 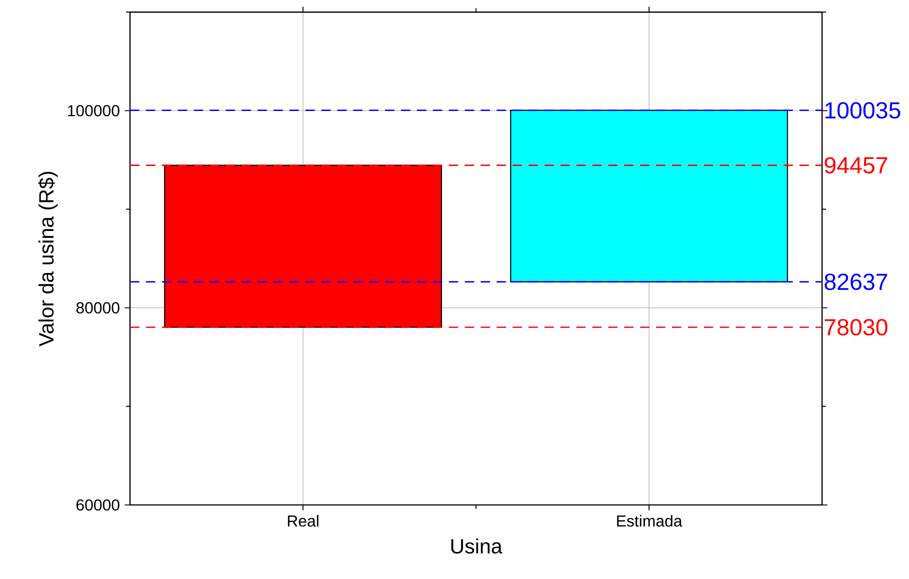 I want to click on ref-line-label: 82637, so click(x=856, y=282).